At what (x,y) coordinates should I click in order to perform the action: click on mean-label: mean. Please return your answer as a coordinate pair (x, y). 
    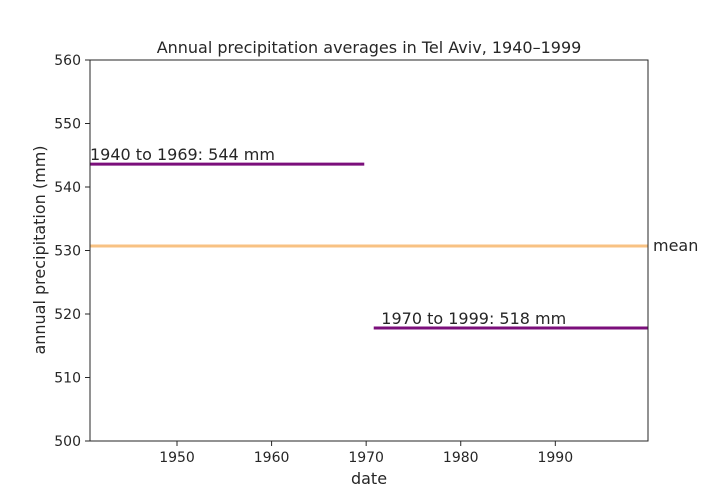
    Looking at the image, I should click on (675, 245).